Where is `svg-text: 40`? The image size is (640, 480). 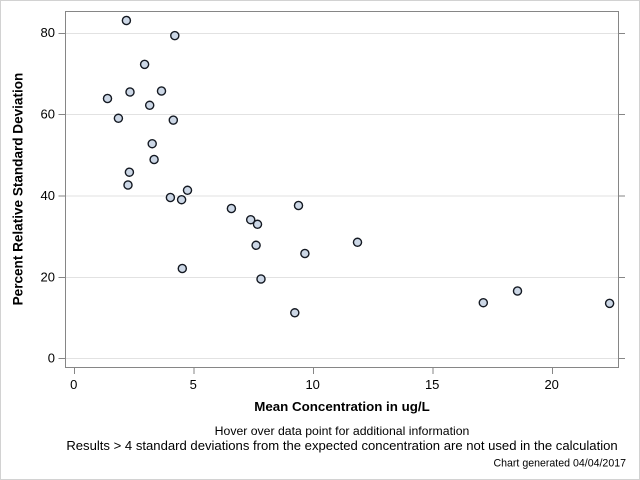
svg-text: 40 is located at coordinates (48, 195).